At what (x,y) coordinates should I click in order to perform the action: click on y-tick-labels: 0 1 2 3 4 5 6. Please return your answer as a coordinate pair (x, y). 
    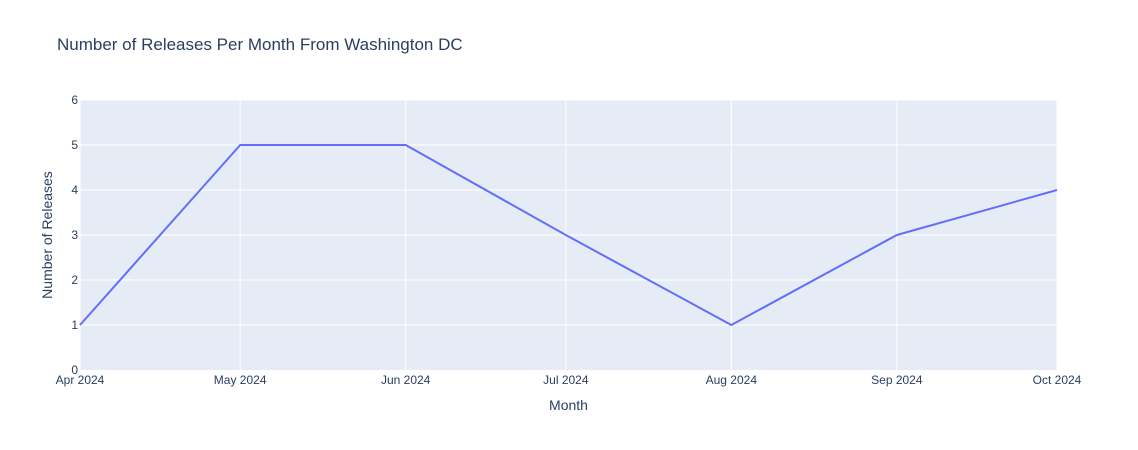
    Looking at the image, I should click on (74, 235).